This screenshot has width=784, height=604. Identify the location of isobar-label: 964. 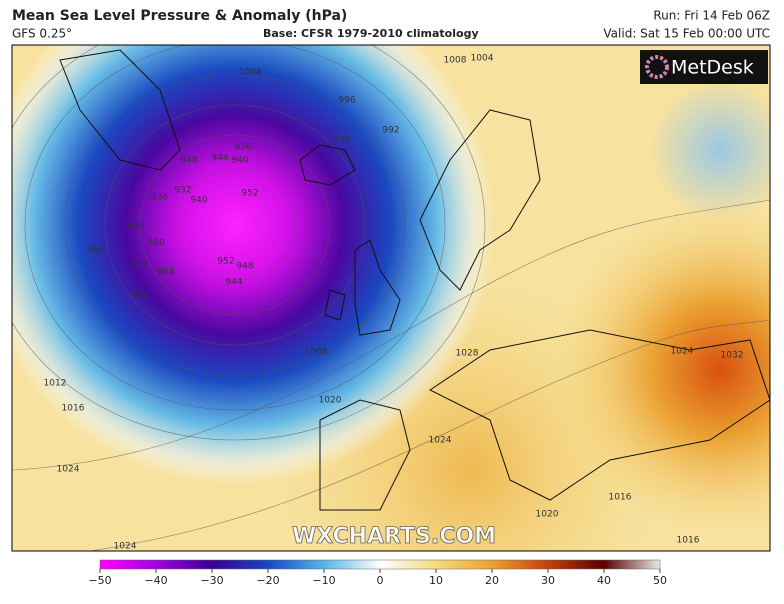
(134, 226).